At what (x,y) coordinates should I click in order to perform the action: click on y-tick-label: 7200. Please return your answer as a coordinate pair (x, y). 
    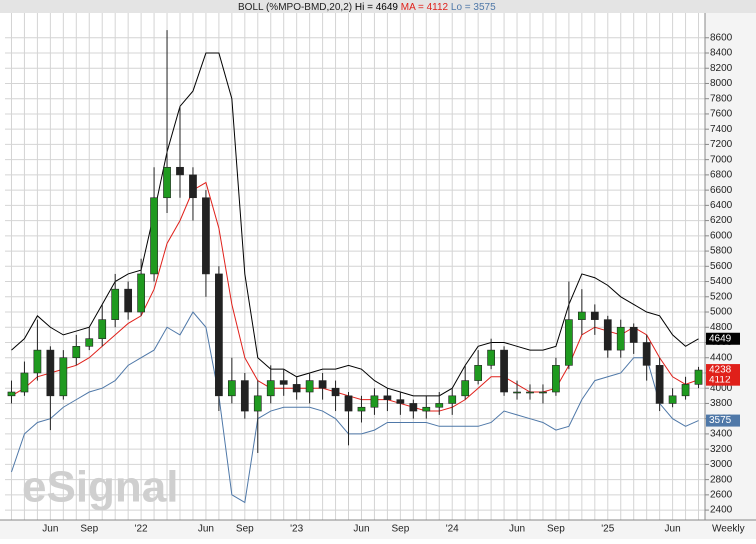
    Looking at the image, I should click on (721, 144).